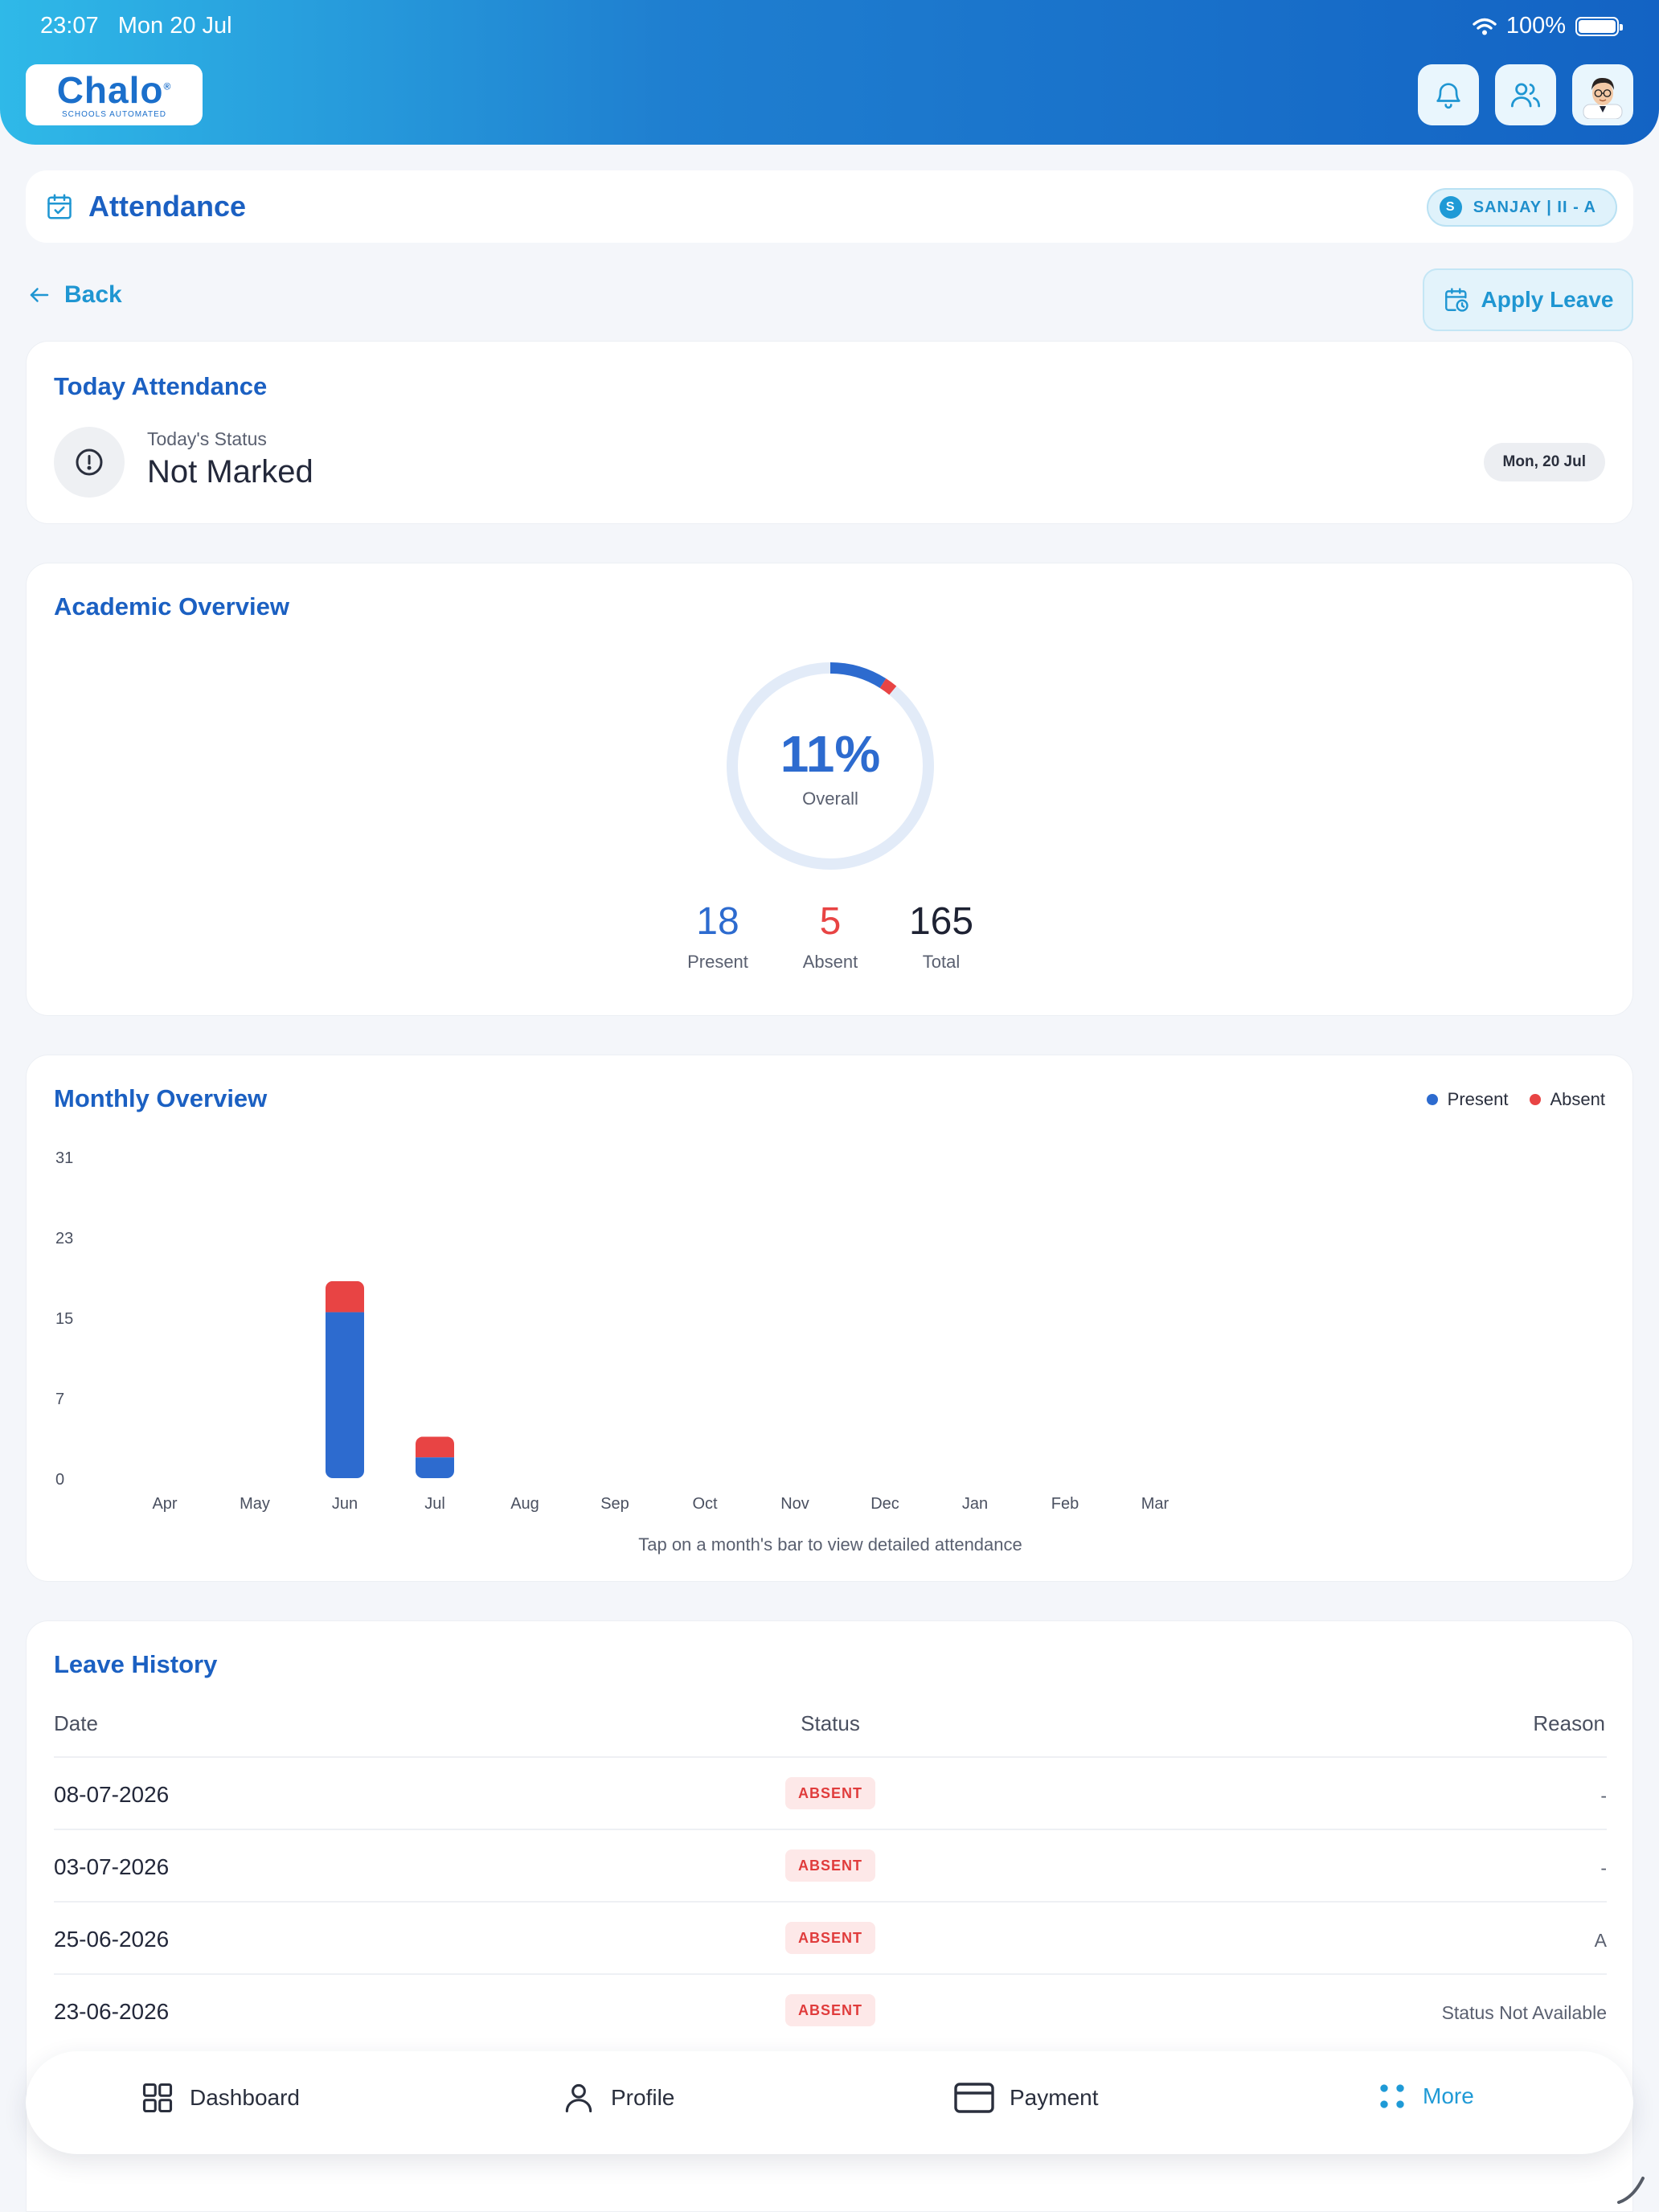 This screenshot has height=2212, width=1659. I want to click on table-row: 03-07-2026 ABSENT -, so click(830, 1865).